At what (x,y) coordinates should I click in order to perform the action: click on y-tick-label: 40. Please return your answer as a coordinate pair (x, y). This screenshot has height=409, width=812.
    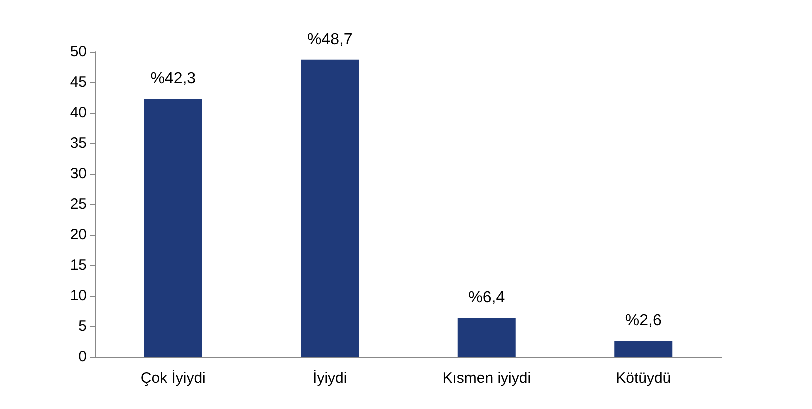
    Looking at the image, I should click on (78, 113).